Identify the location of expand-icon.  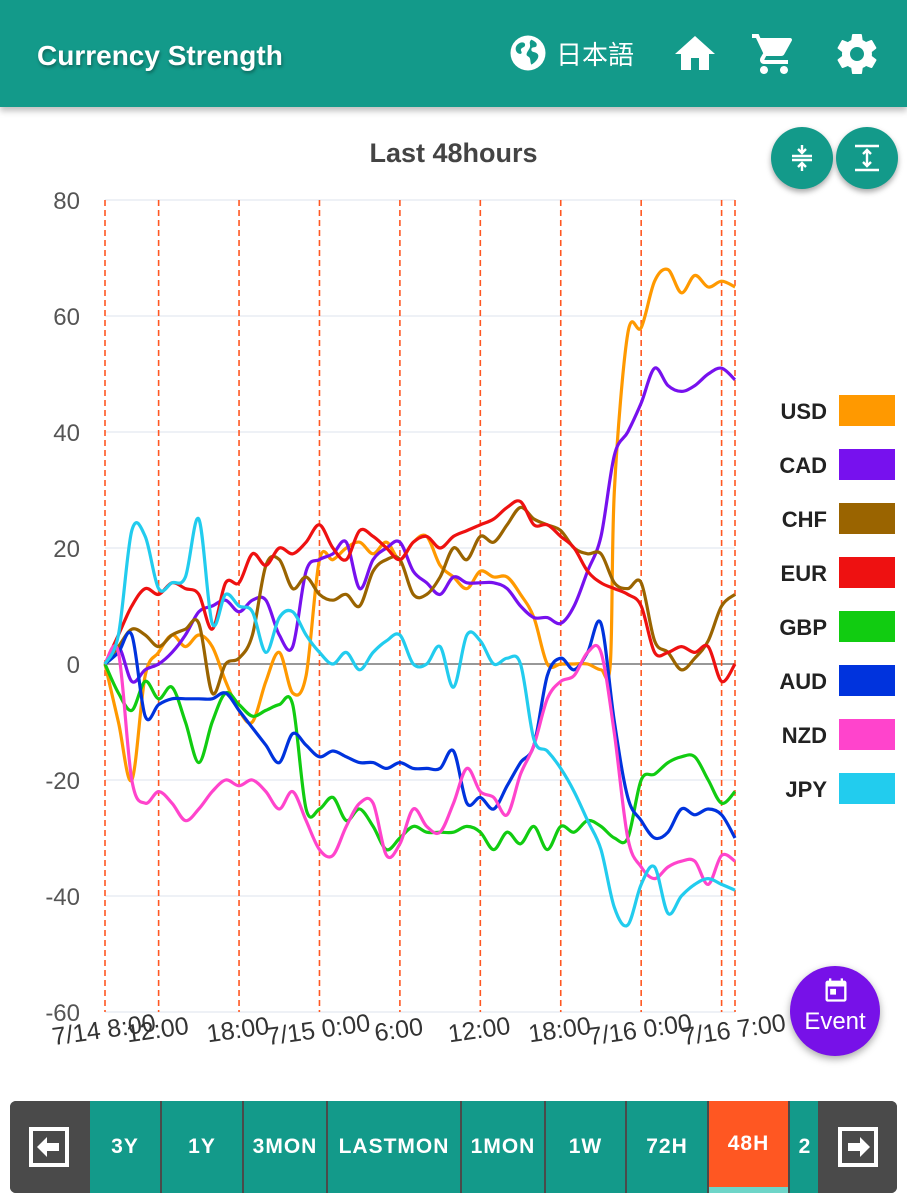
(867, 158).